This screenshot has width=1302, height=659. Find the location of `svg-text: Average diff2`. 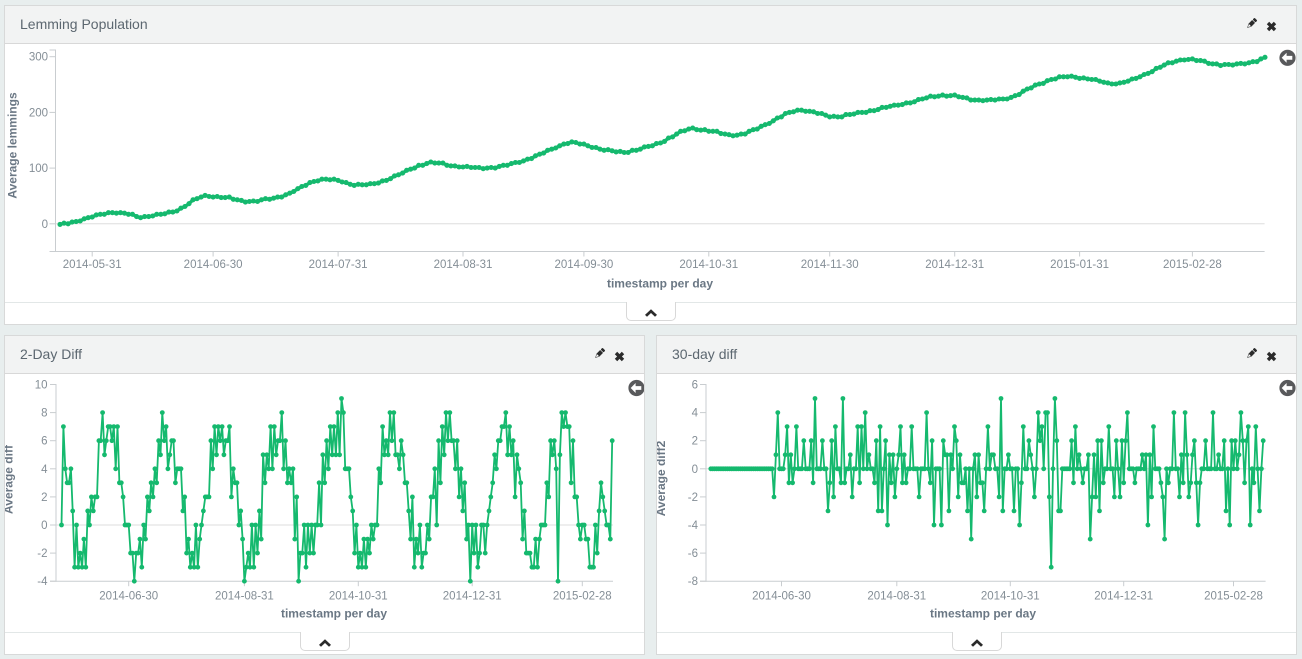

svg-text: Average diff2 is located at coordinates (662, 478).